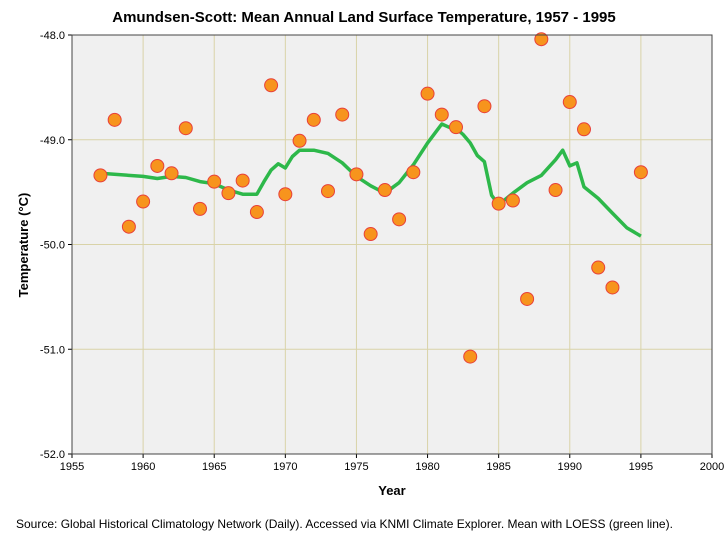 The width and height of the screenshot is (728, 545). I want to click on x-tick-label: 1960, so click(143, 467).